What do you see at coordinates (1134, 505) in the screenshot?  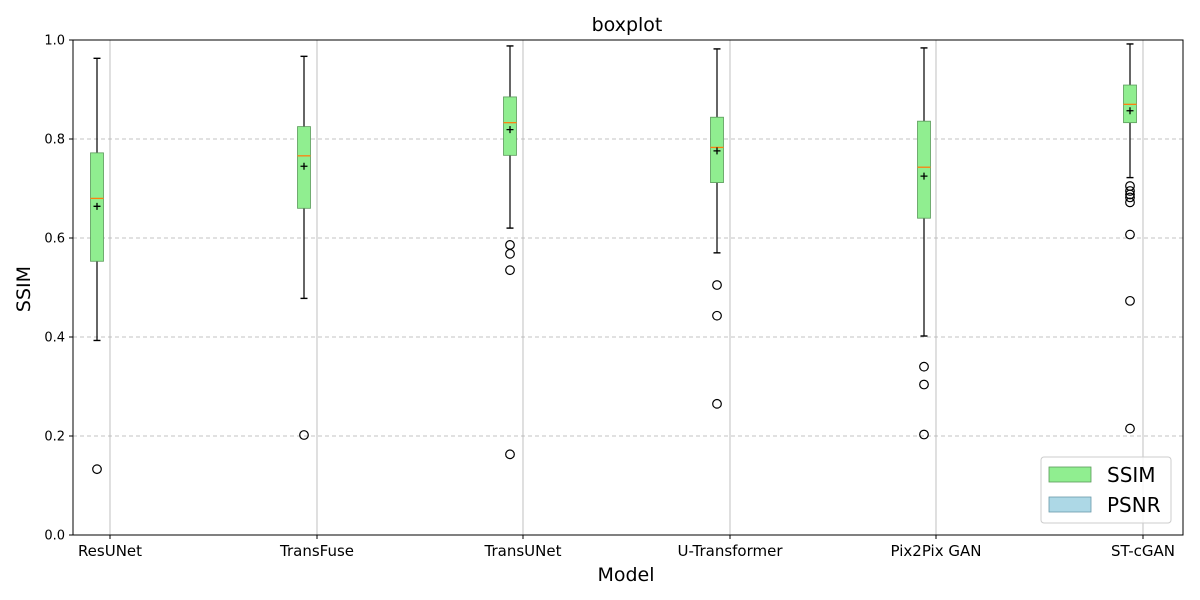 I see `legend-label-psnr: PSNR` at bounding box center [1134, 505].